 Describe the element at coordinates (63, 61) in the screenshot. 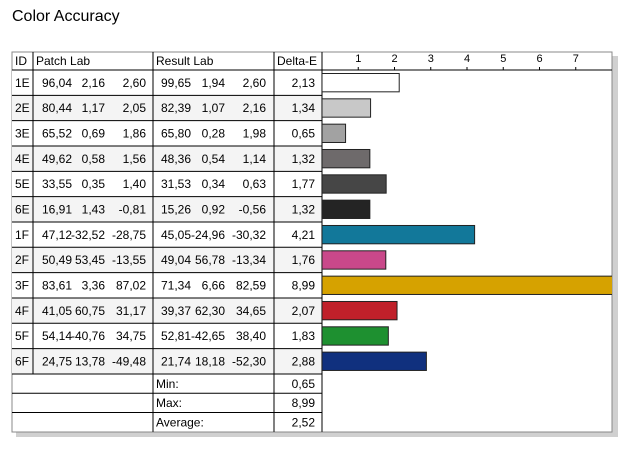

I see `column-header: Patch Lab` at that location.